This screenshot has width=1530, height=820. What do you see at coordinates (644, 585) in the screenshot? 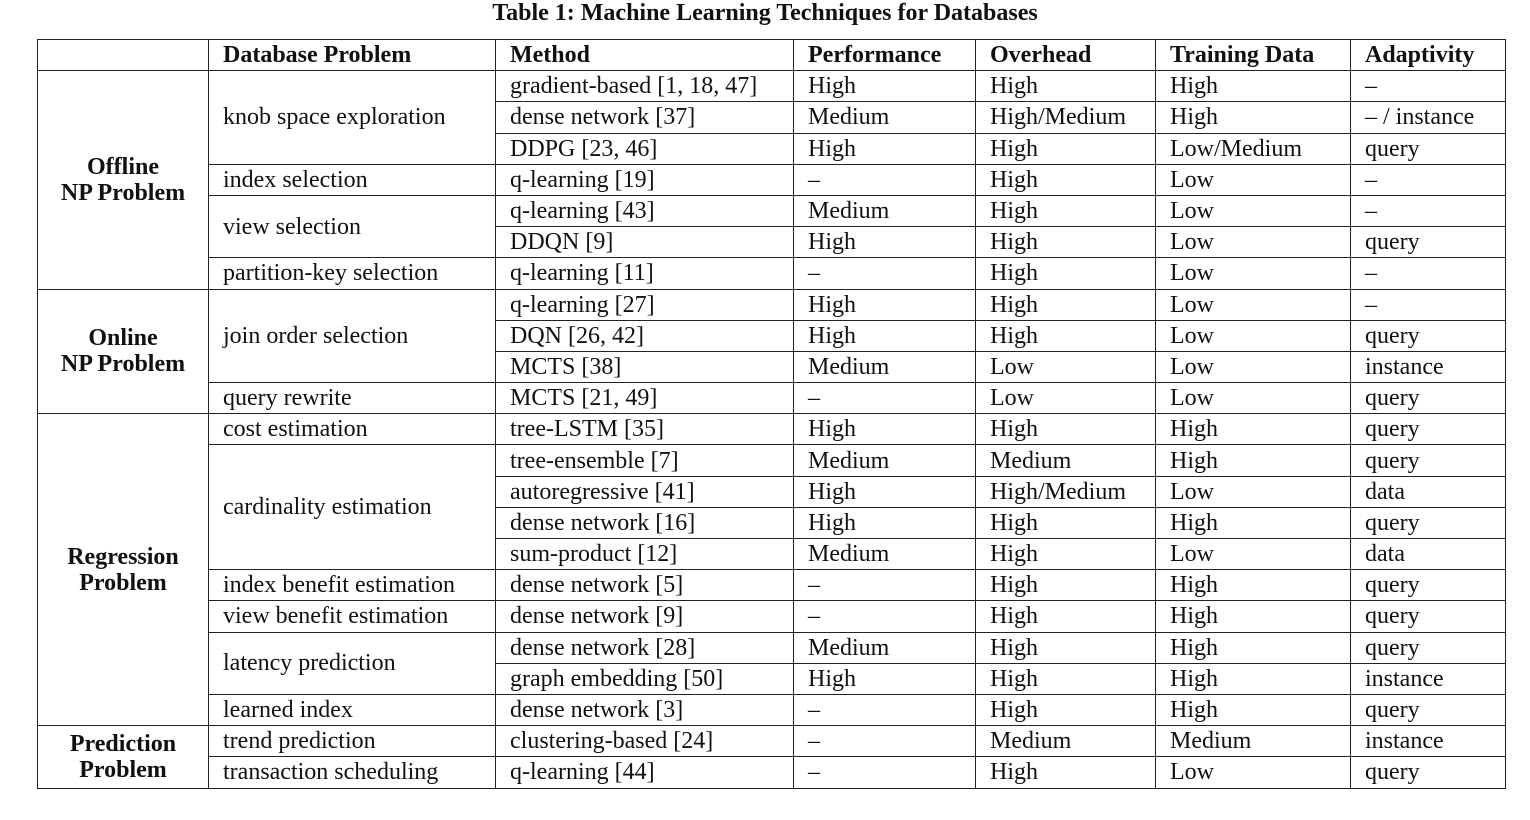
I see `method-cell: dense network [5]` at bounding box center [644, 585].